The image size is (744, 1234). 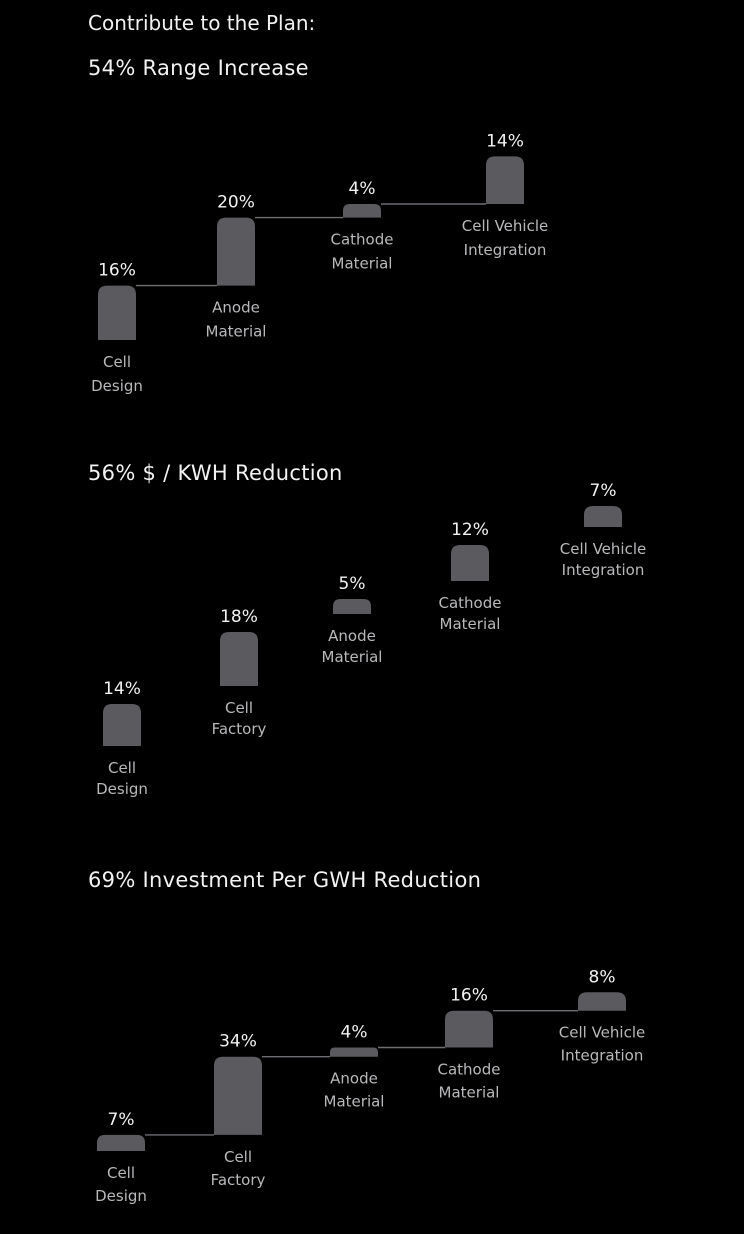 I want to click on value-label-anode-material: 20%, so click(x=236, y=203).